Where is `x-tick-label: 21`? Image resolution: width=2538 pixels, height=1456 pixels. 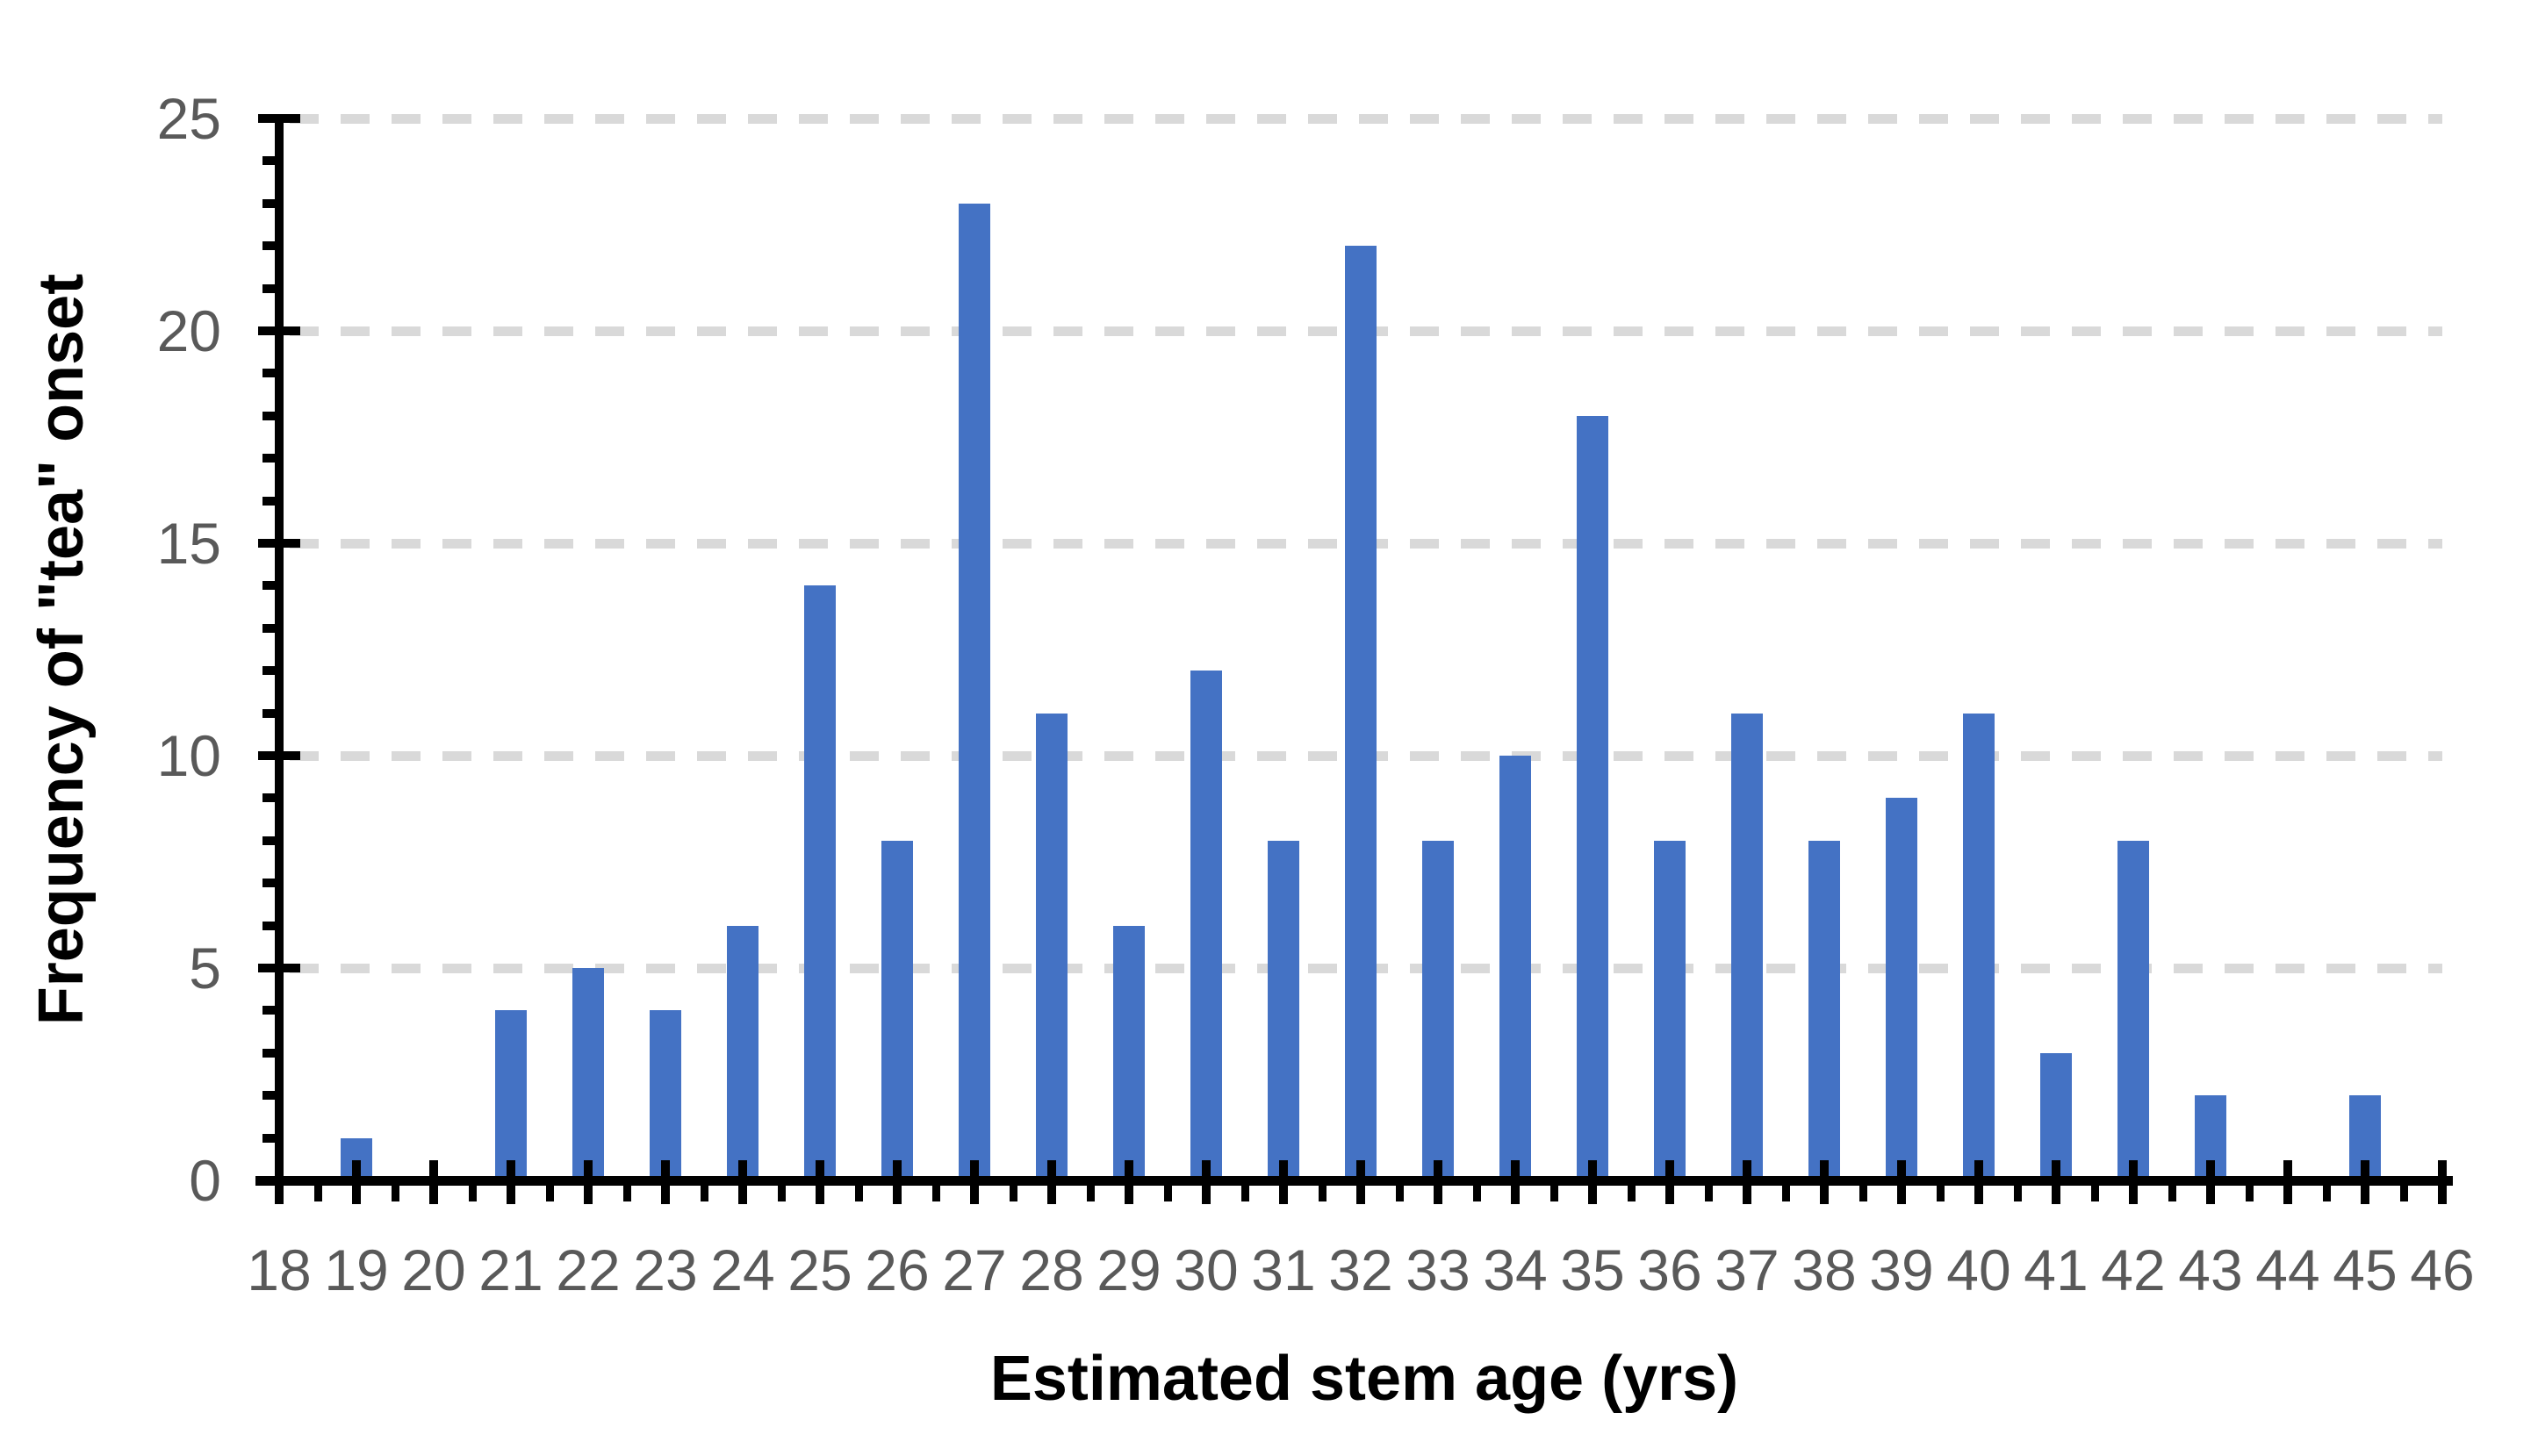
x-tick-label: 21 is located at coordinates (510, 1269).